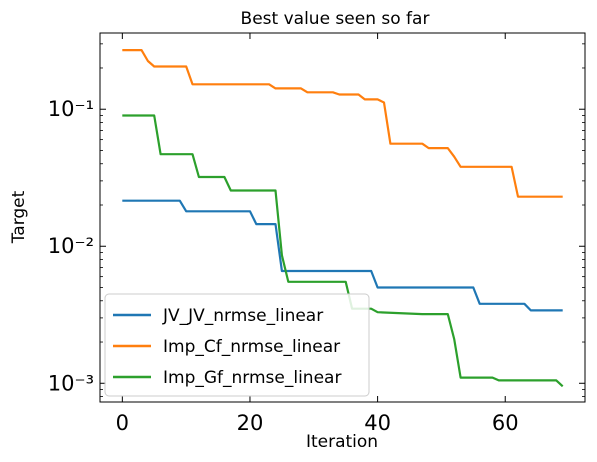 The height and width of the screenshot is (462, 597). I want to click on x-tick-label: 40, so click(377, 423).